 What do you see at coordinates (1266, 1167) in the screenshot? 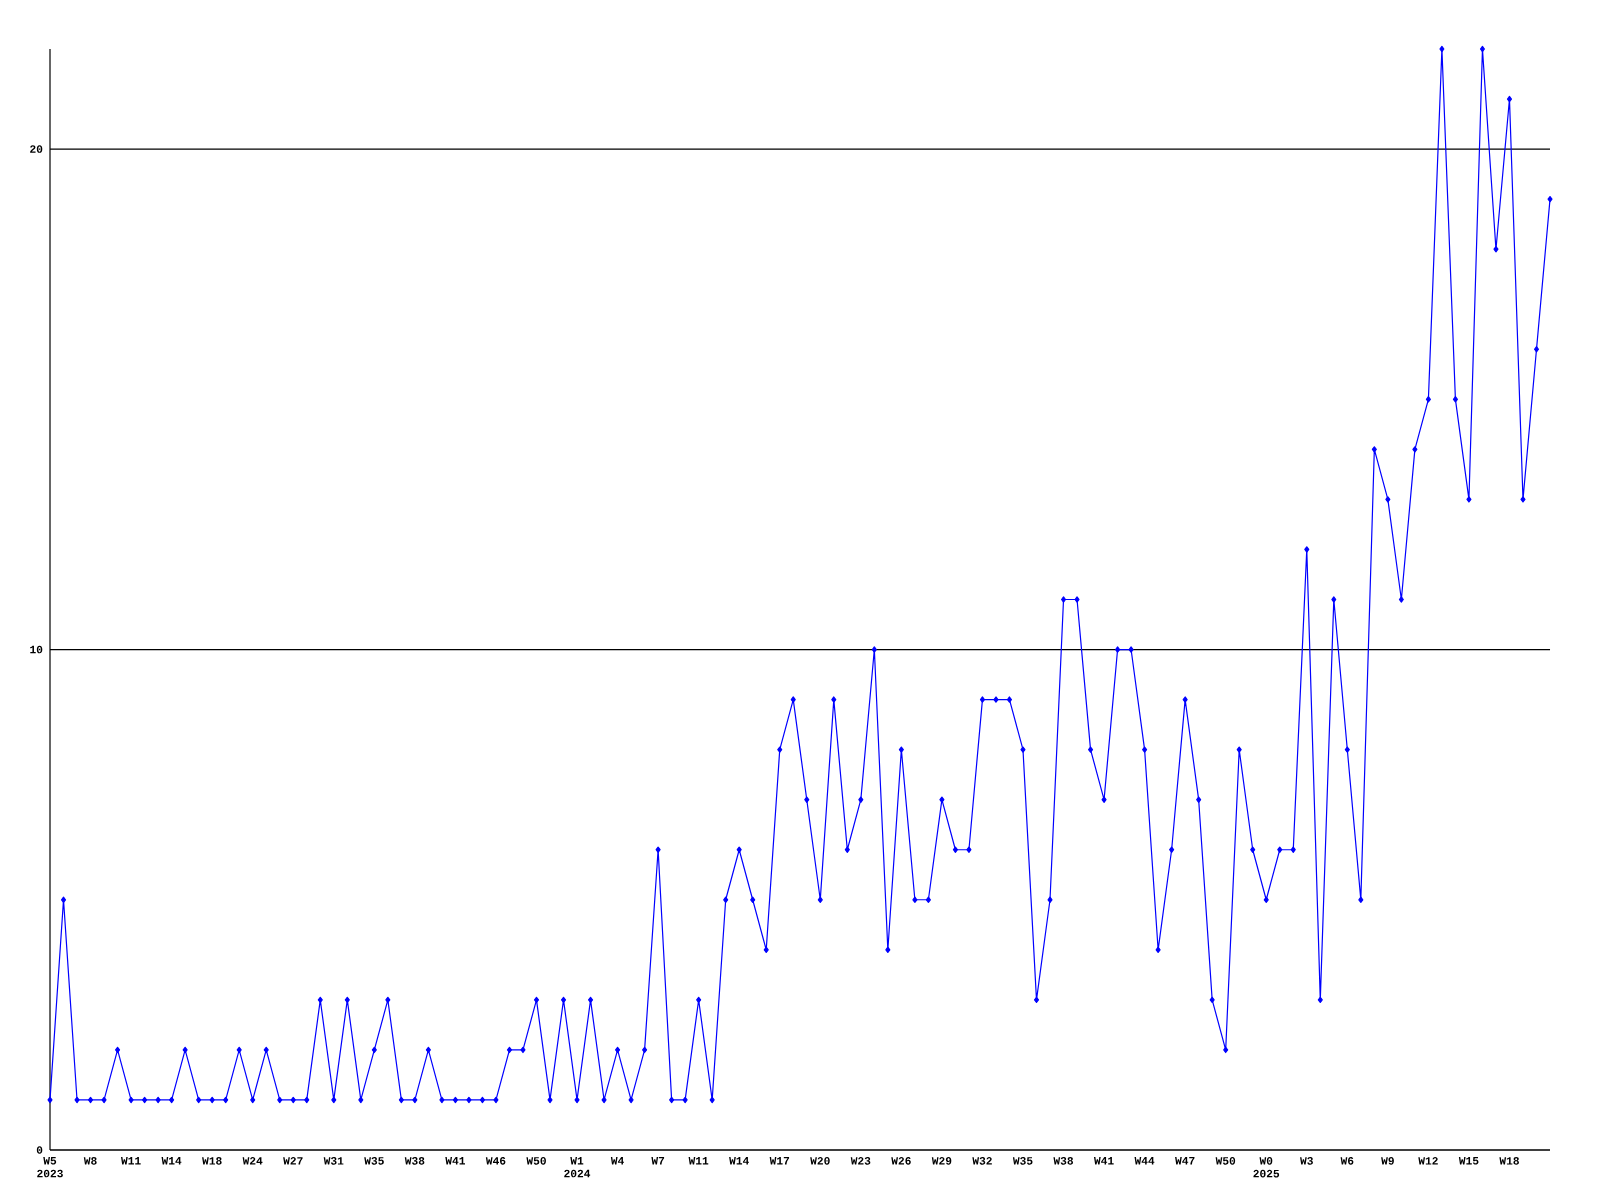
I see `x-tick-label: W0 2025` at bounding box center [1266, 1167].